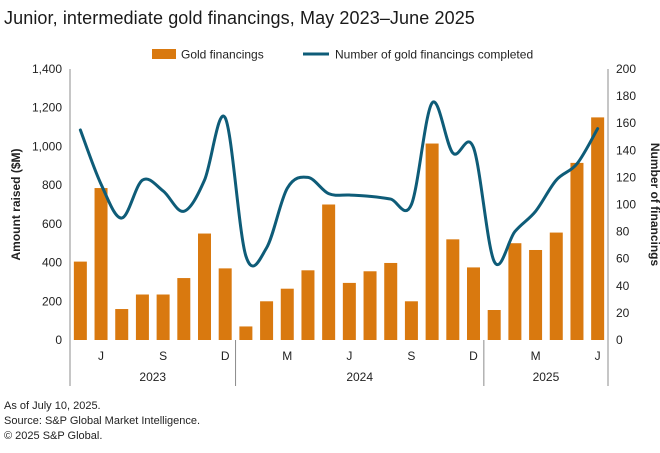 The height and width of the screenshot is (453, 660). What do you see at coordinates (434, 55) in the screenshot?
I see `legend-label-number-of-financings: Number of gold financings completed` at bounding box center [434, 55].